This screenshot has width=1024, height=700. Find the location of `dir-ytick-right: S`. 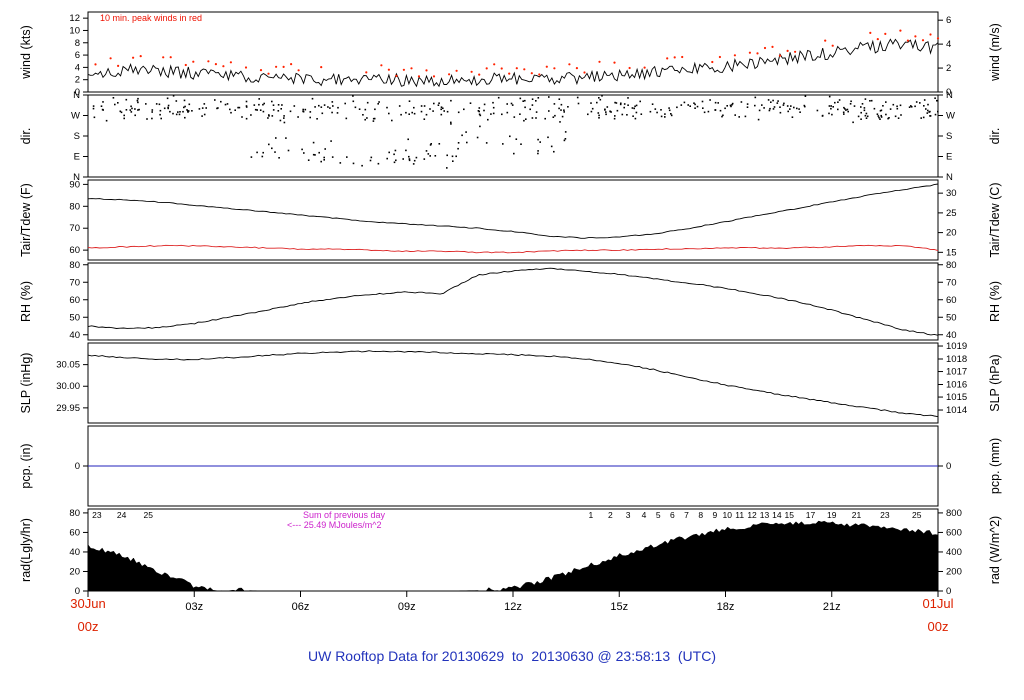

dir-ytick-right: S is located at coordinates (949, 136).